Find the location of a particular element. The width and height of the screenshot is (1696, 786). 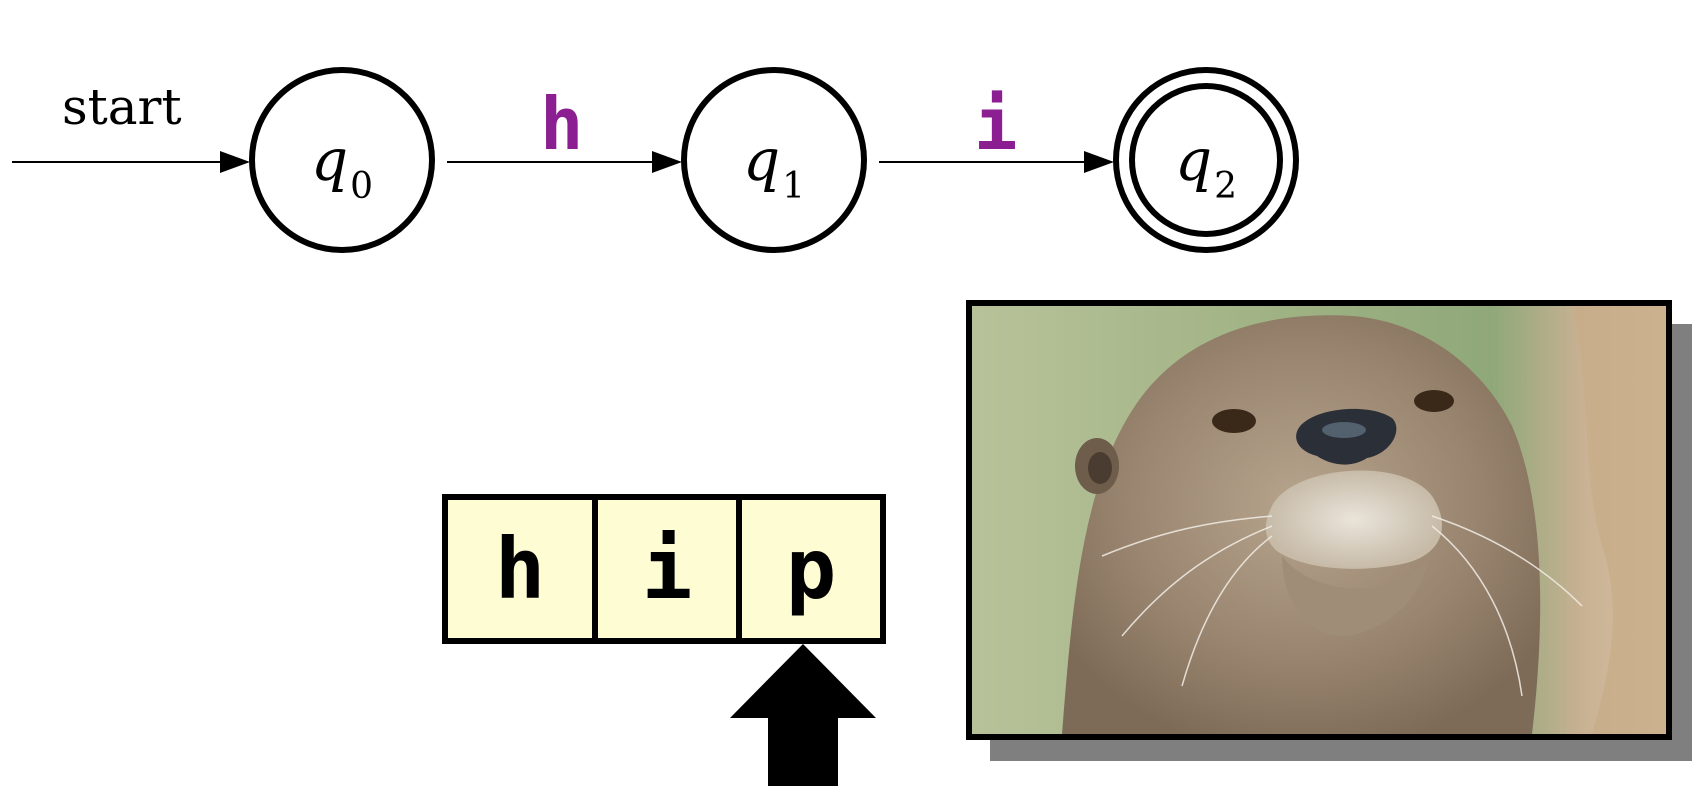

transition-symbol-h: h is located at coordinates (562, 124).